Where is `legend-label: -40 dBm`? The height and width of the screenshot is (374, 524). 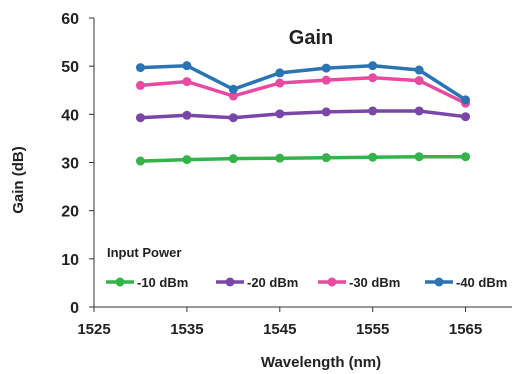
legend-label: -40 dBm is located at coordinates (481, 282).